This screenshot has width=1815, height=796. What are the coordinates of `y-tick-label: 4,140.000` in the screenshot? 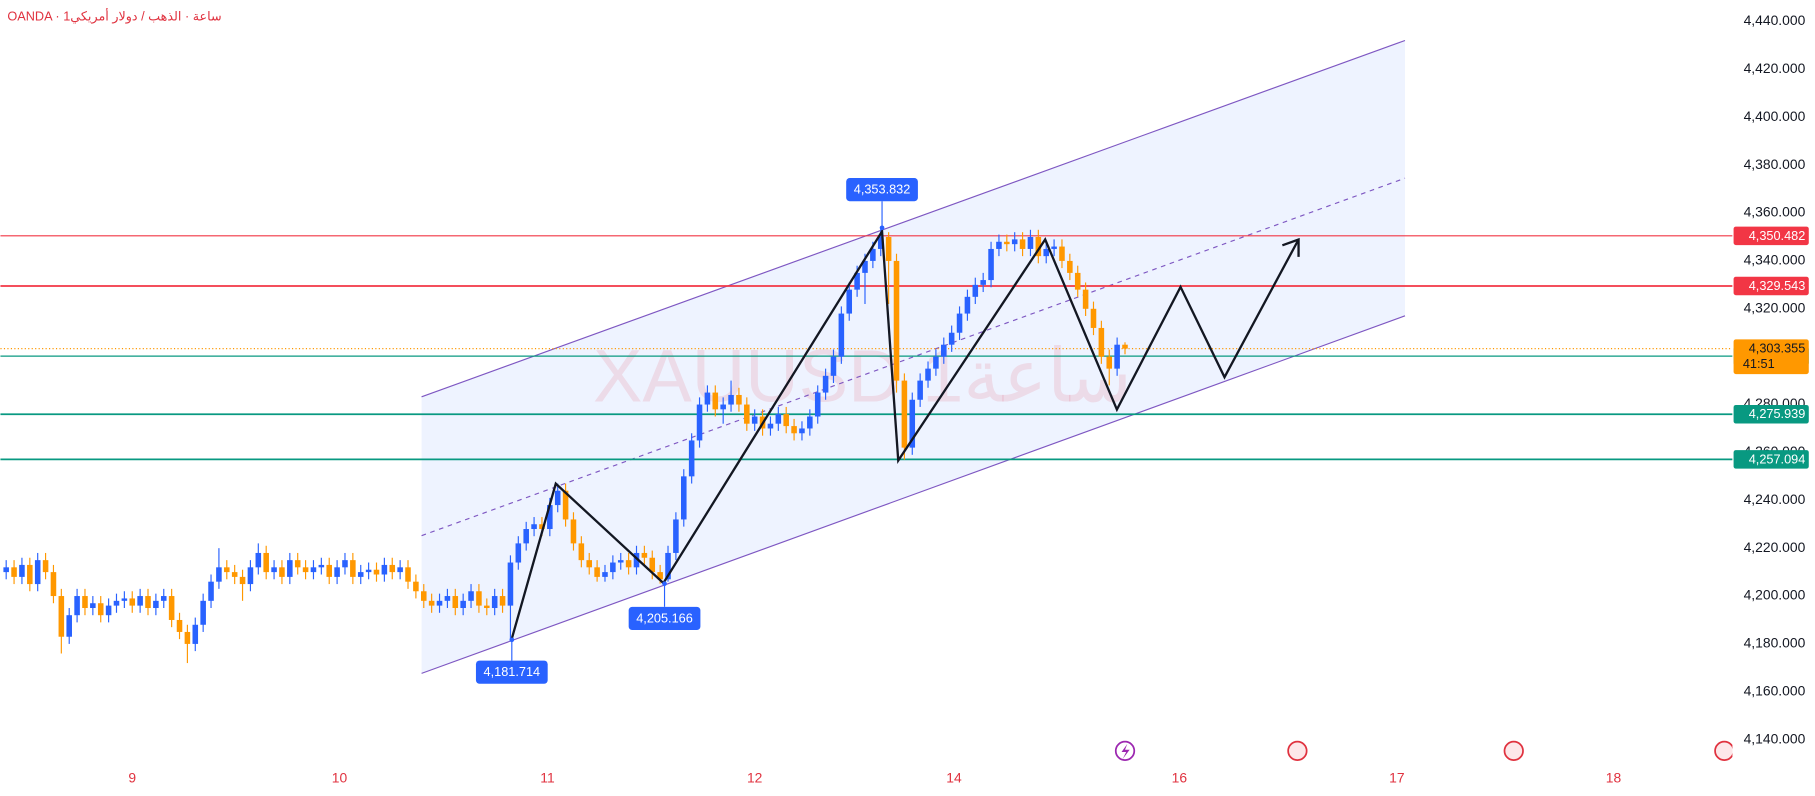 It's located at (1775, 738).